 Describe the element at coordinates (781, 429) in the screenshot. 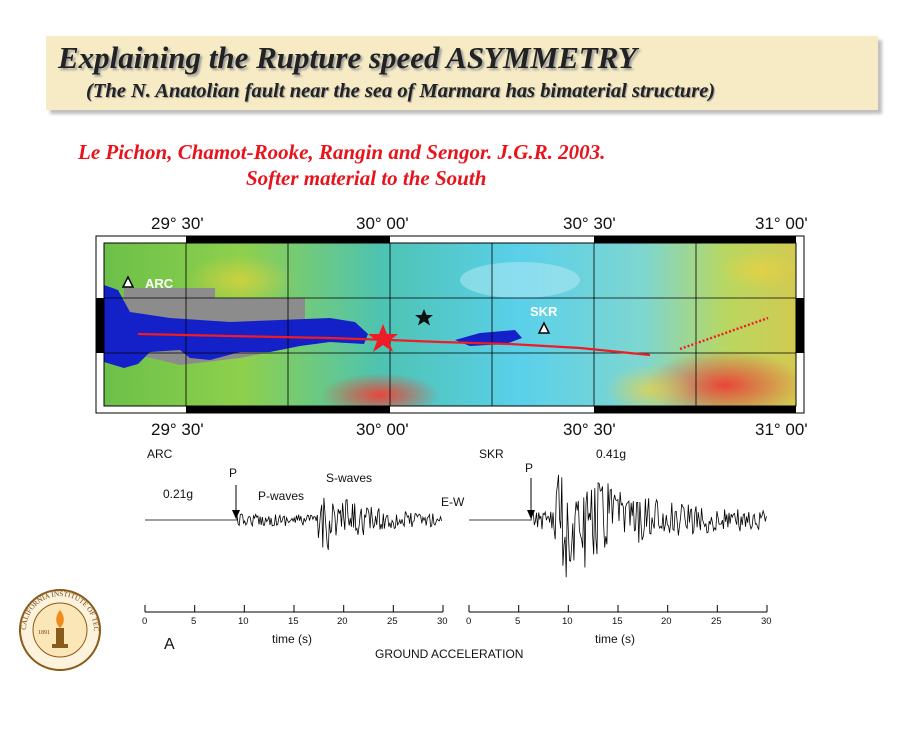

I see `lon-label-bottom-4: 31° 00'` at that location.